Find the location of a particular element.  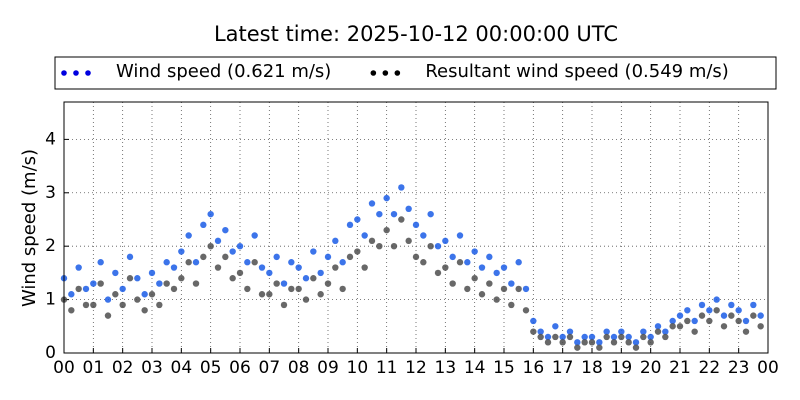

legend-box is located at coordinates (415, 73).